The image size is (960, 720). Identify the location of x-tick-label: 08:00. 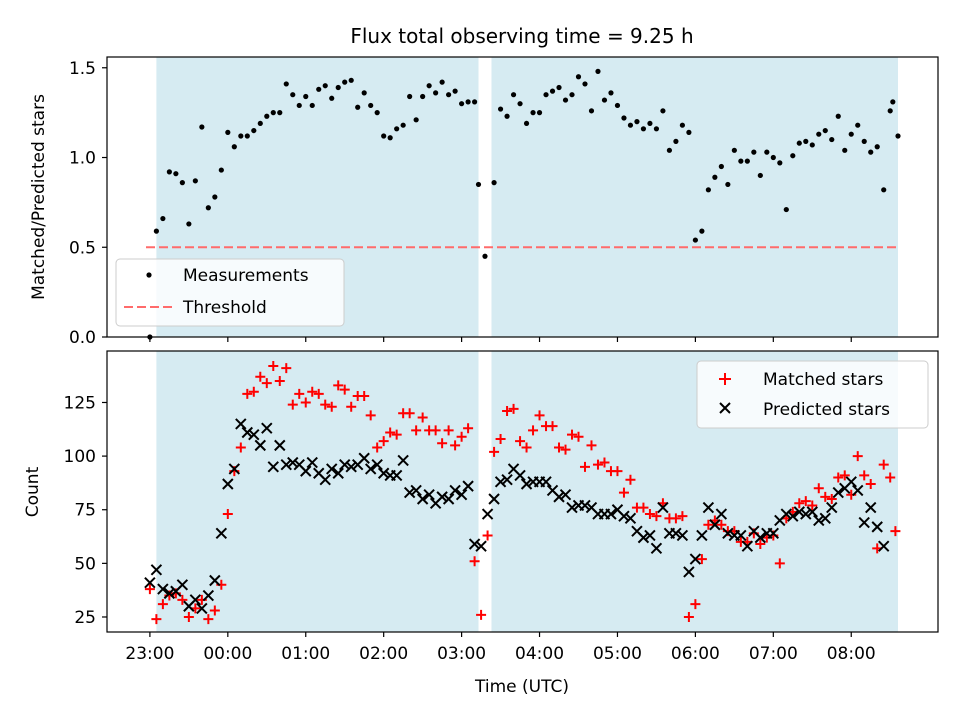
(851, 654).